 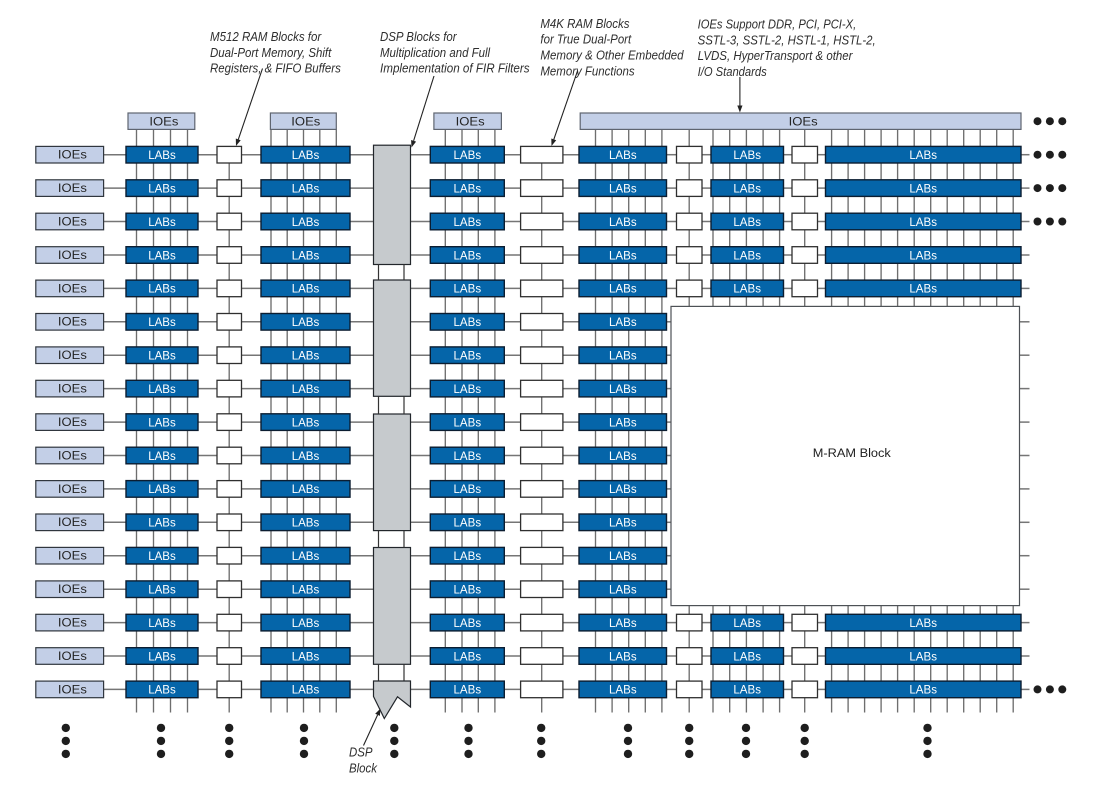 What do you see at coordinates (455, 69) in the screenshot?
I see `svg-text: Implementation of FIR Filters` at bounding box center [455, 69].